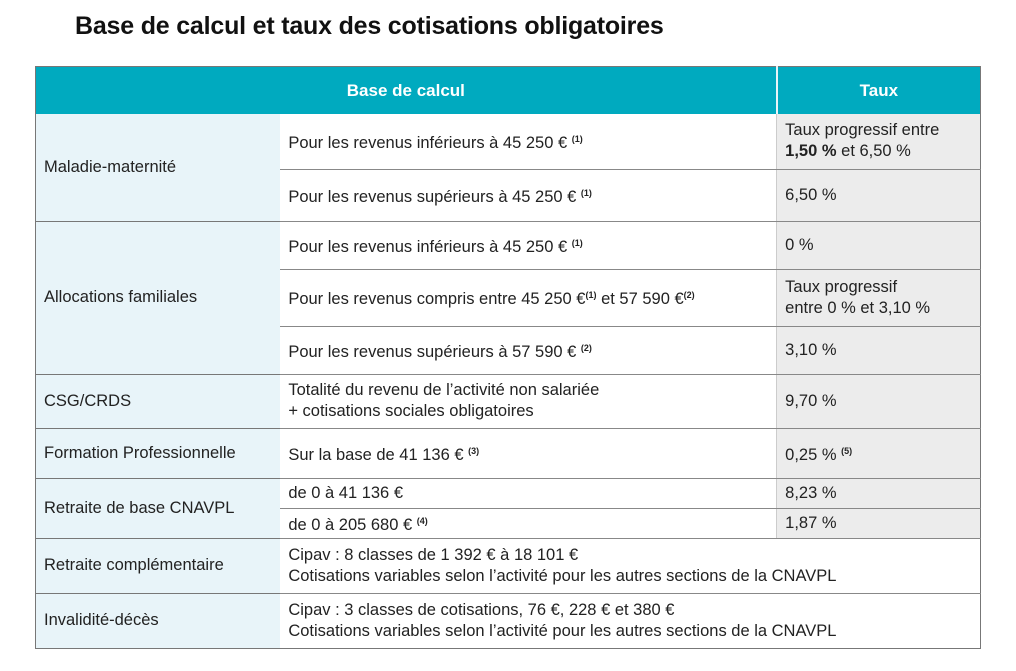 The height and width of the screenshot is (671, 1016). I want to click on base-cell: de 0 à 205 680 € (4), so click(528, 523).